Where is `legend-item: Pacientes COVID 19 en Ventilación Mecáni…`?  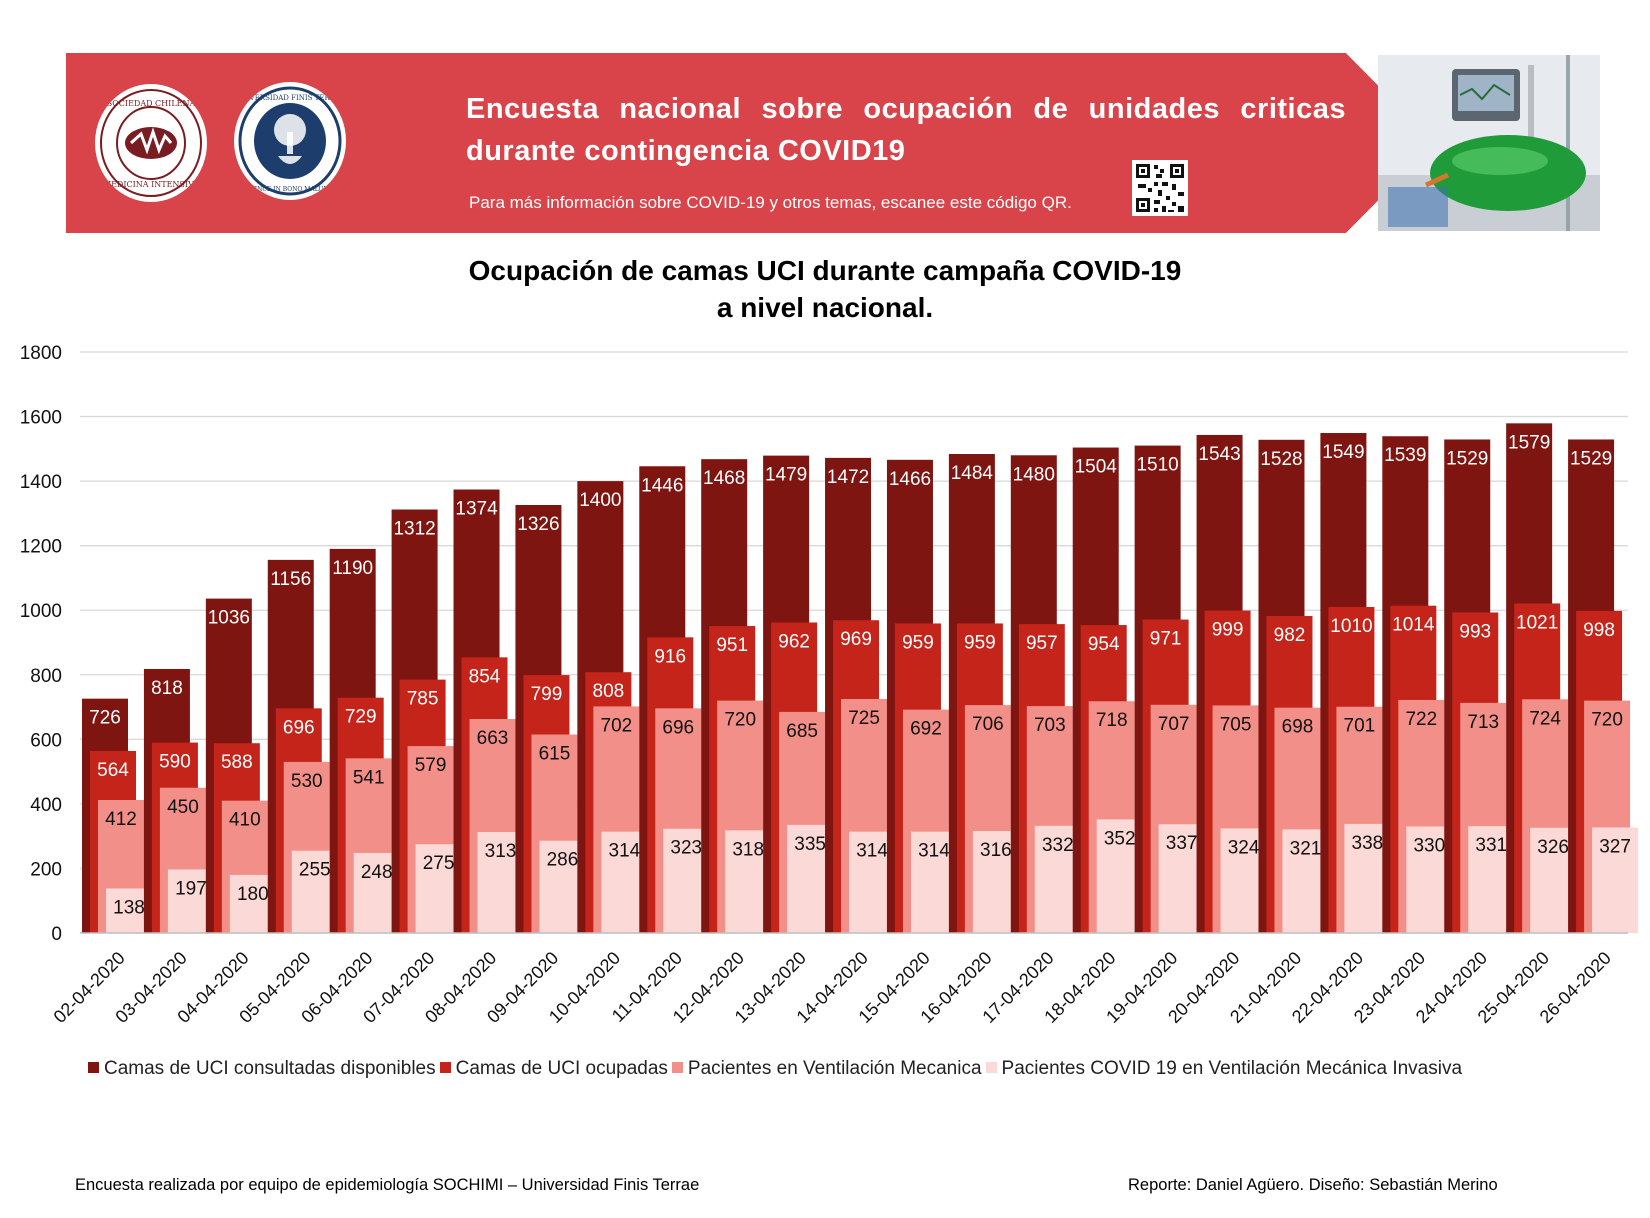
legend-item: Pacientes COVID 19 en Ventilación Mecáni… is located at coordinates (1224, 1069).